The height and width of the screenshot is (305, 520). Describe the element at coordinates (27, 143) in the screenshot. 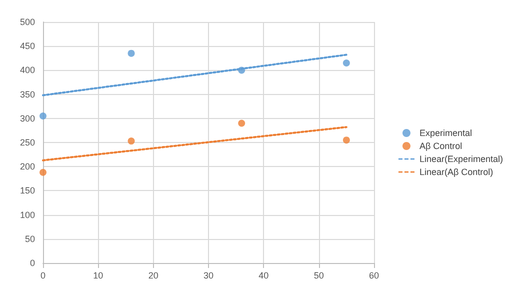

I see `y-tick-label: 250` at that location.